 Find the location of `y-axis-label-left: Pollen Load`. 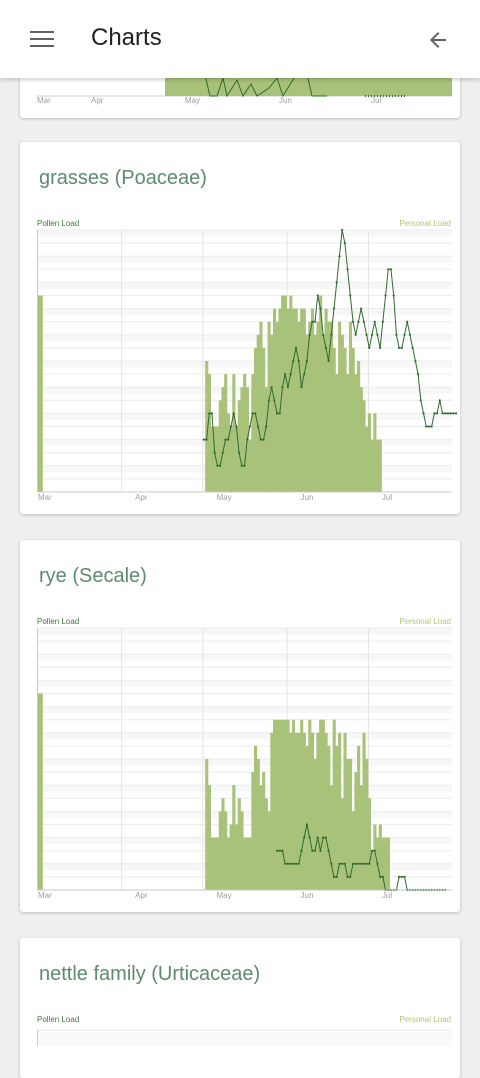

y-axis-label-left: Pollen Load is located at coordinates (58, 223).